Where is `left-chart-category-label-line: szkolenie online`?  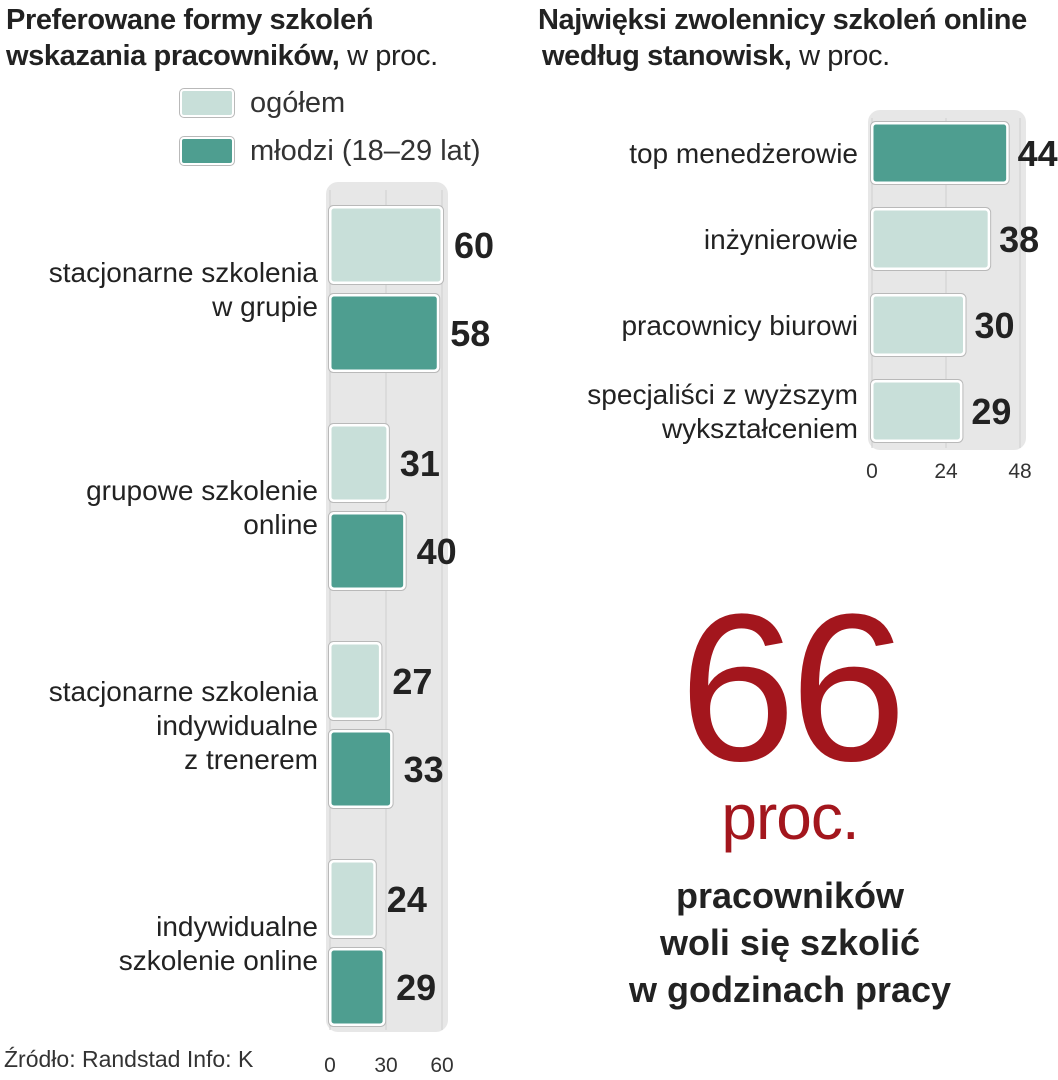 left-chart-category-label-line: szkolenie online is located at coordinates (218, 960).